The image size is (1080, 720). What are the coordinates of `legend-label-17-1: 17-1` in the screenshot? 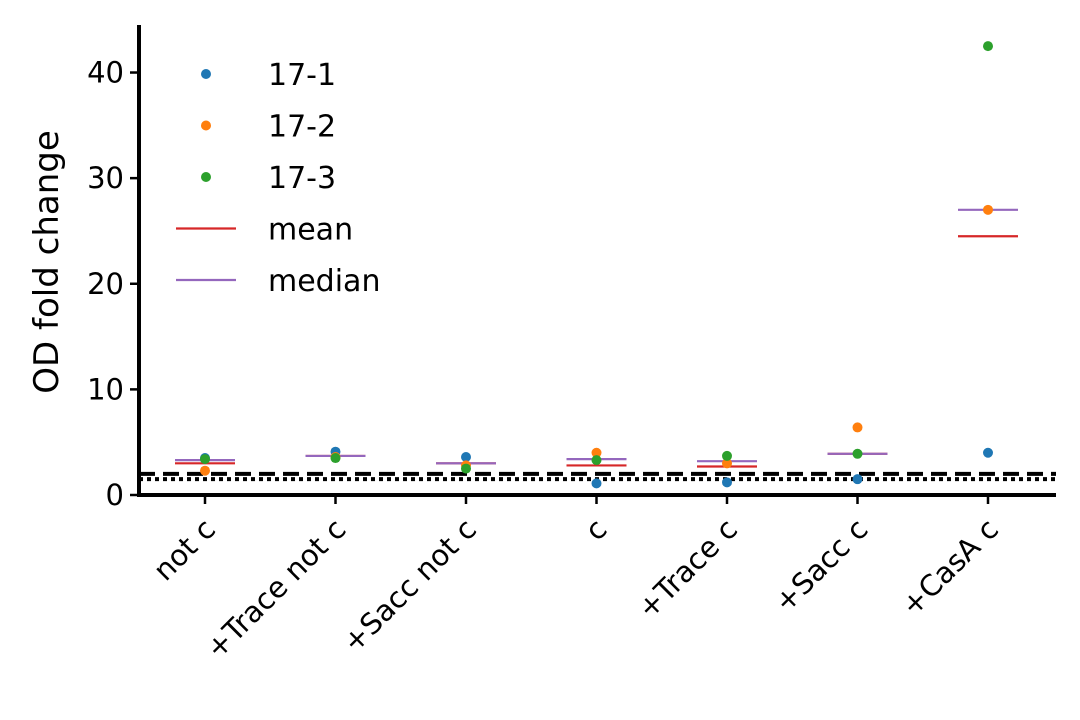 It's located at (302, 75).